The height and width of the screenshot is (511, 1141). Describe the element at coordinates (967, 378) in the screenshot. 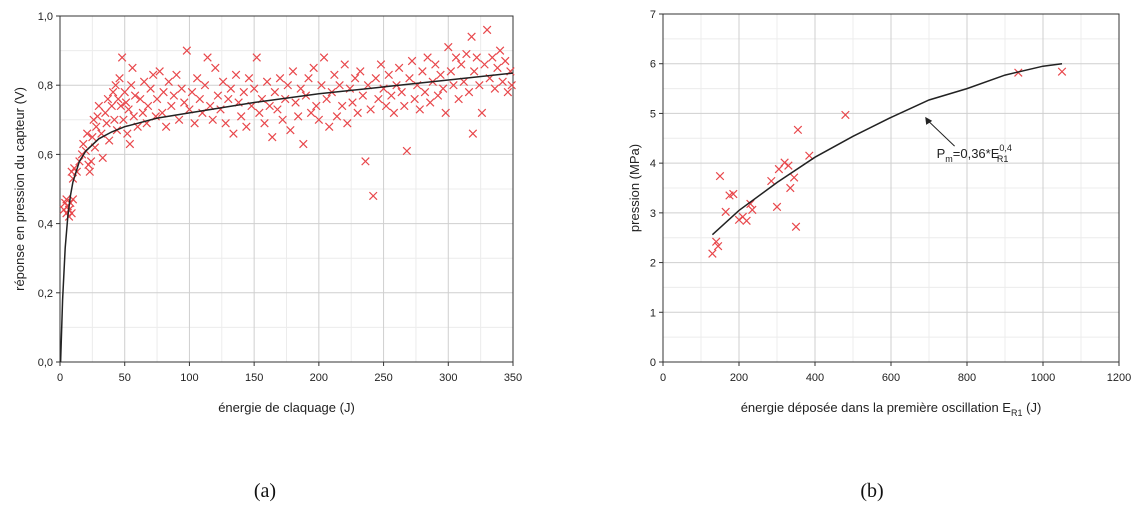

I see `x-tick-label: 800` at that location.